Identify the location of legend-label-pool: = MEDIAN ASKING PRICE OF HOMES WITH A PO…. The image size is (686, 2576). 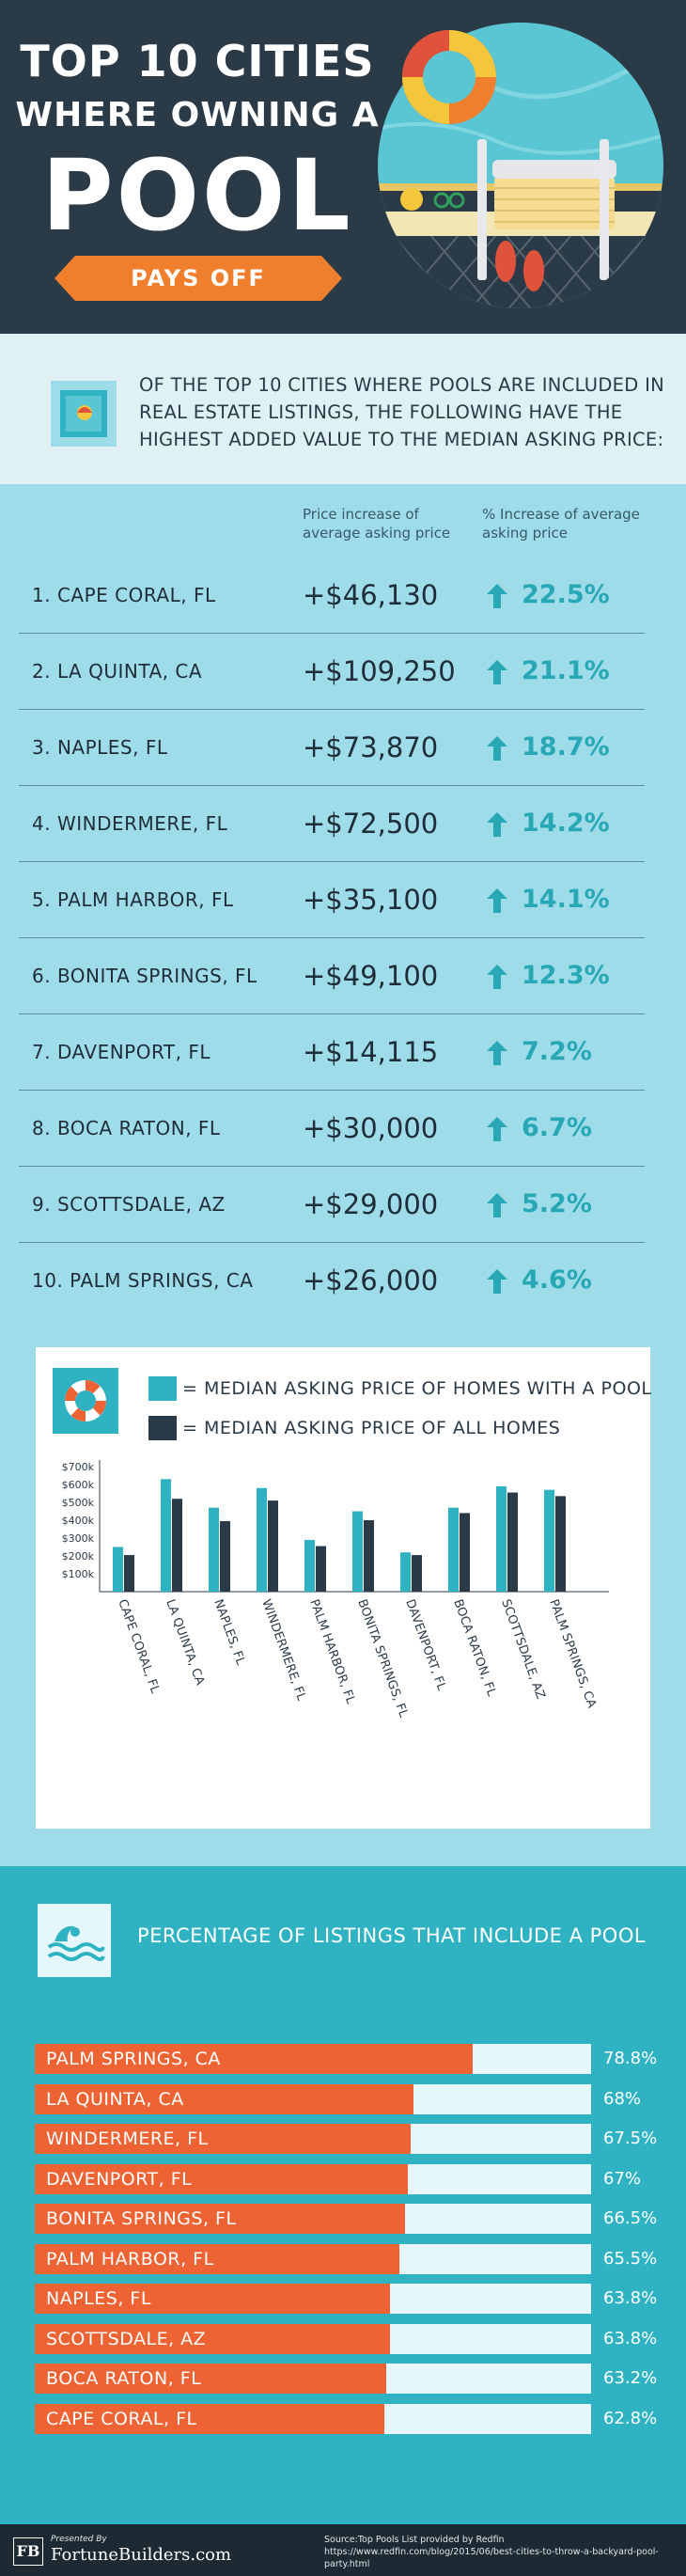
(417, 1388).